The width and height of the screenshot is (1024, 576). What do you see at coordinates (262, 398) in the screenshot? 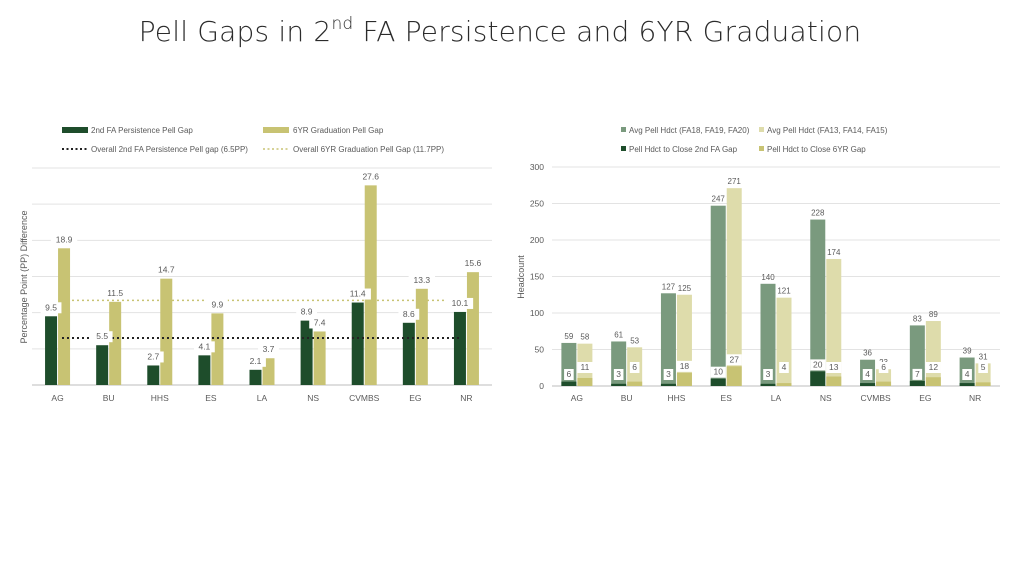
I see `left-x-tick-label: LA` at bounding box center [262, 398].